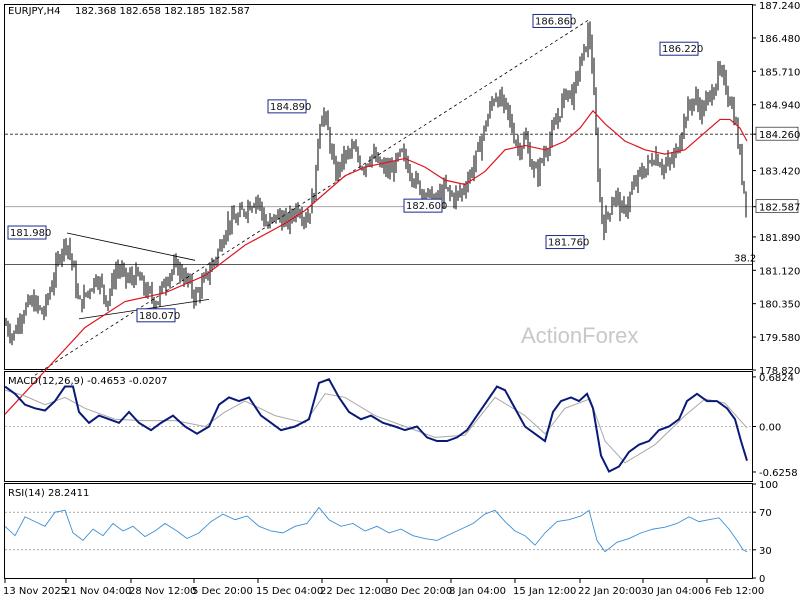  I want to click on macd-line, so click(376, 425).